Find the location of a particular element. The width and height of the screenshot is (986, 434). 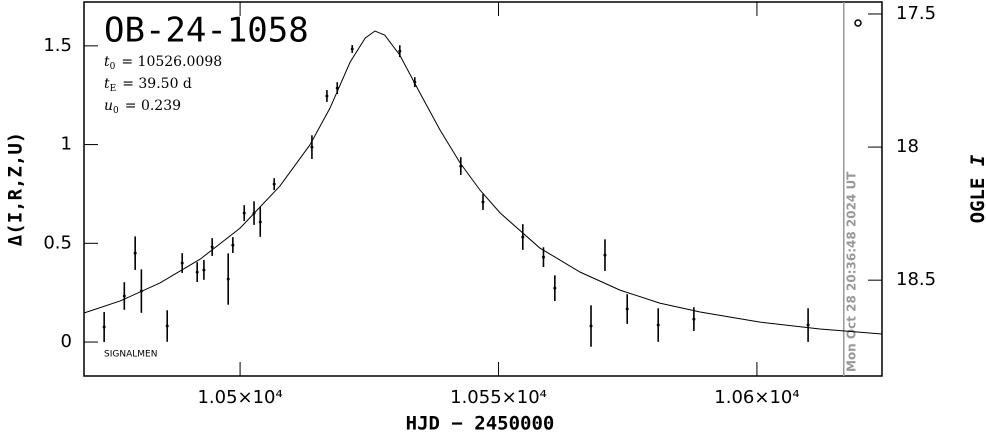

symbol is located at coordinates (858, 23).